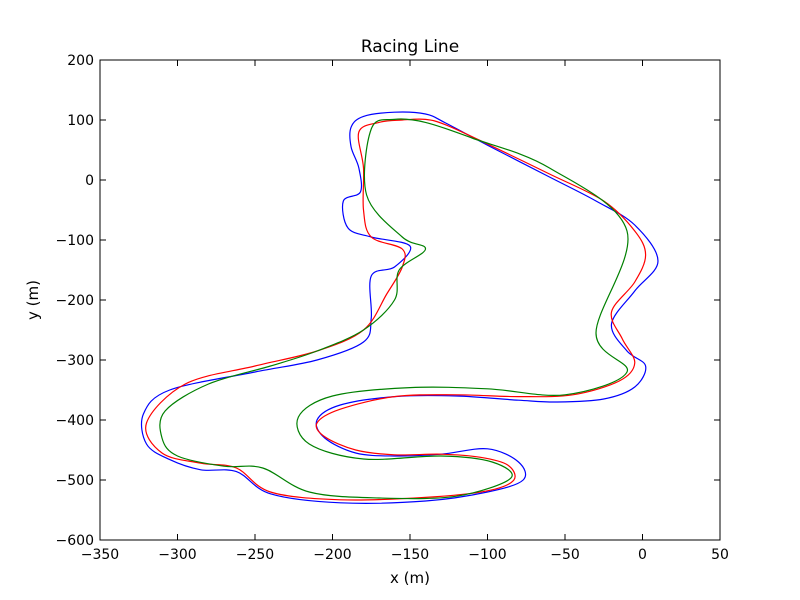 This screenshot has width=800, height=600. Describe the element at coordinates (487, 555) in the screenshot. I see `x-tick-label: −100` at that location.